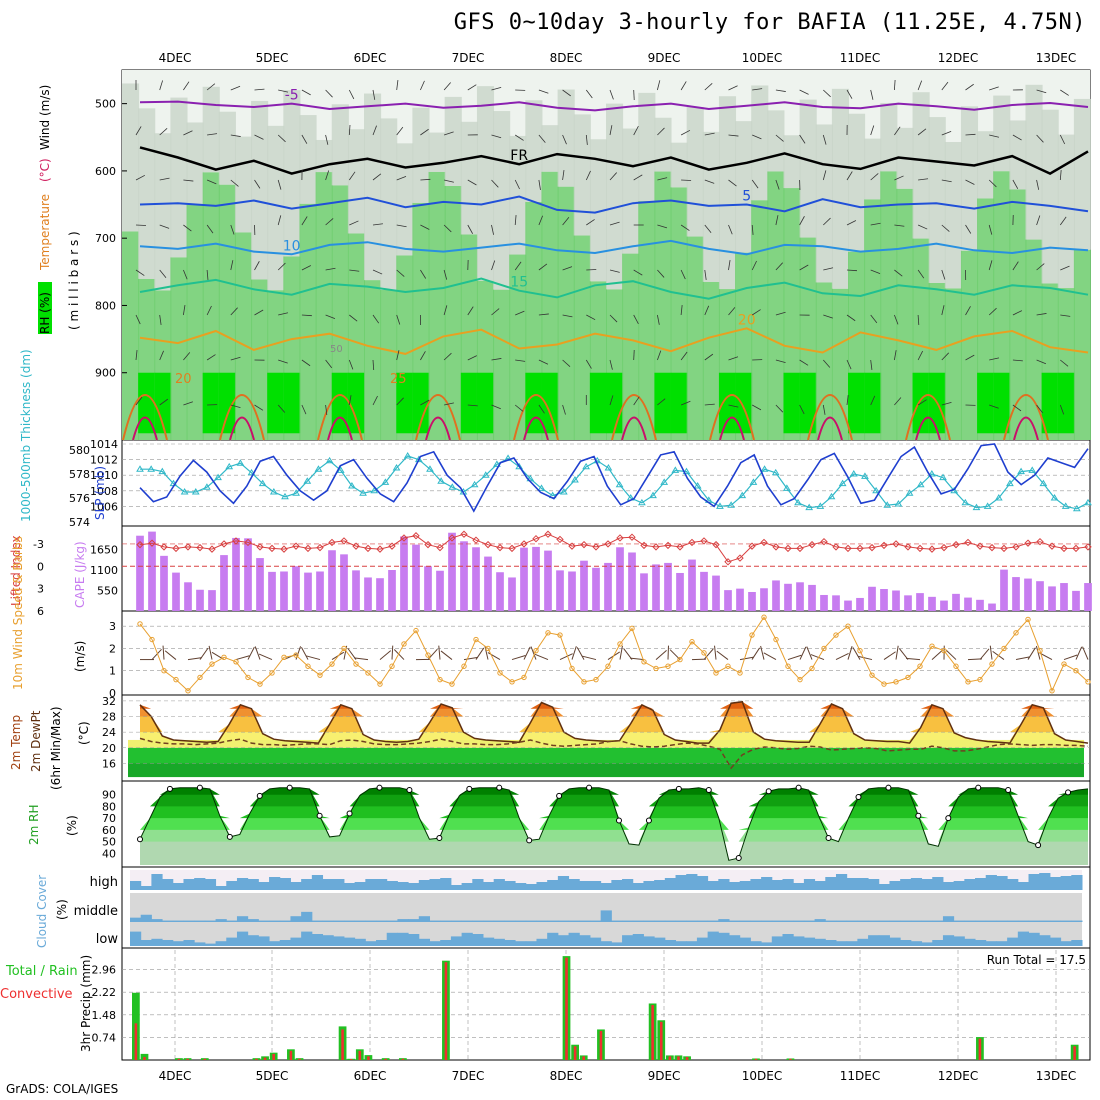 This screenshot has width=1100, height=1100. What do you see at coordinates (566, 1076) in the screenshot?
I see `x-tick-label: 8DEC` at bounding box center [566, 1076].